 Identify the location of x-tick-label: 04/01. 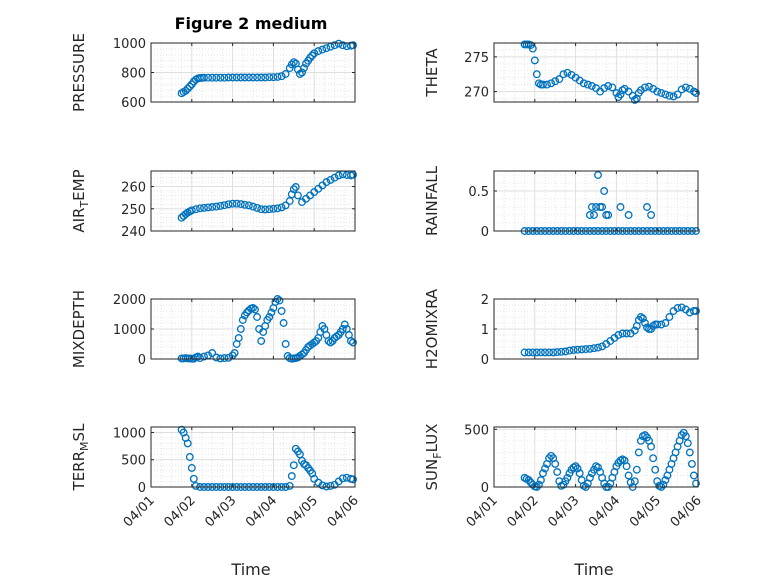
(139, 511).